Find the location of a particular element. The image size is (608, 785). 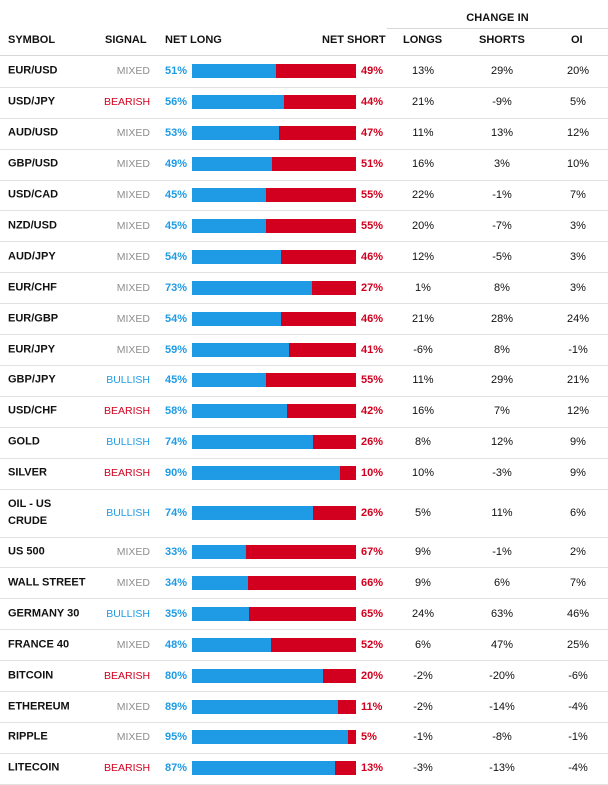

shorts-change: 28% is located at coordinates (502, 318).